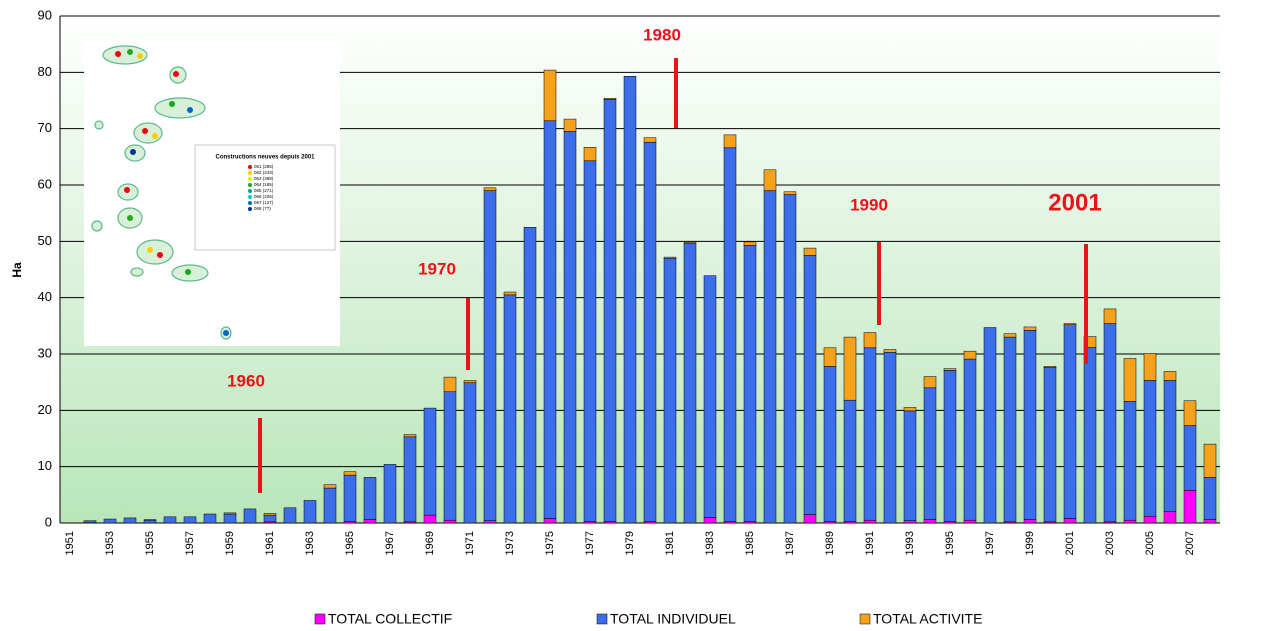 This screenshot has width=1262, height=631. What do you see at coordinates (790, 543) in the screenshot?
I see `x-tick-label: 1987` at bounding box center [790, 543].